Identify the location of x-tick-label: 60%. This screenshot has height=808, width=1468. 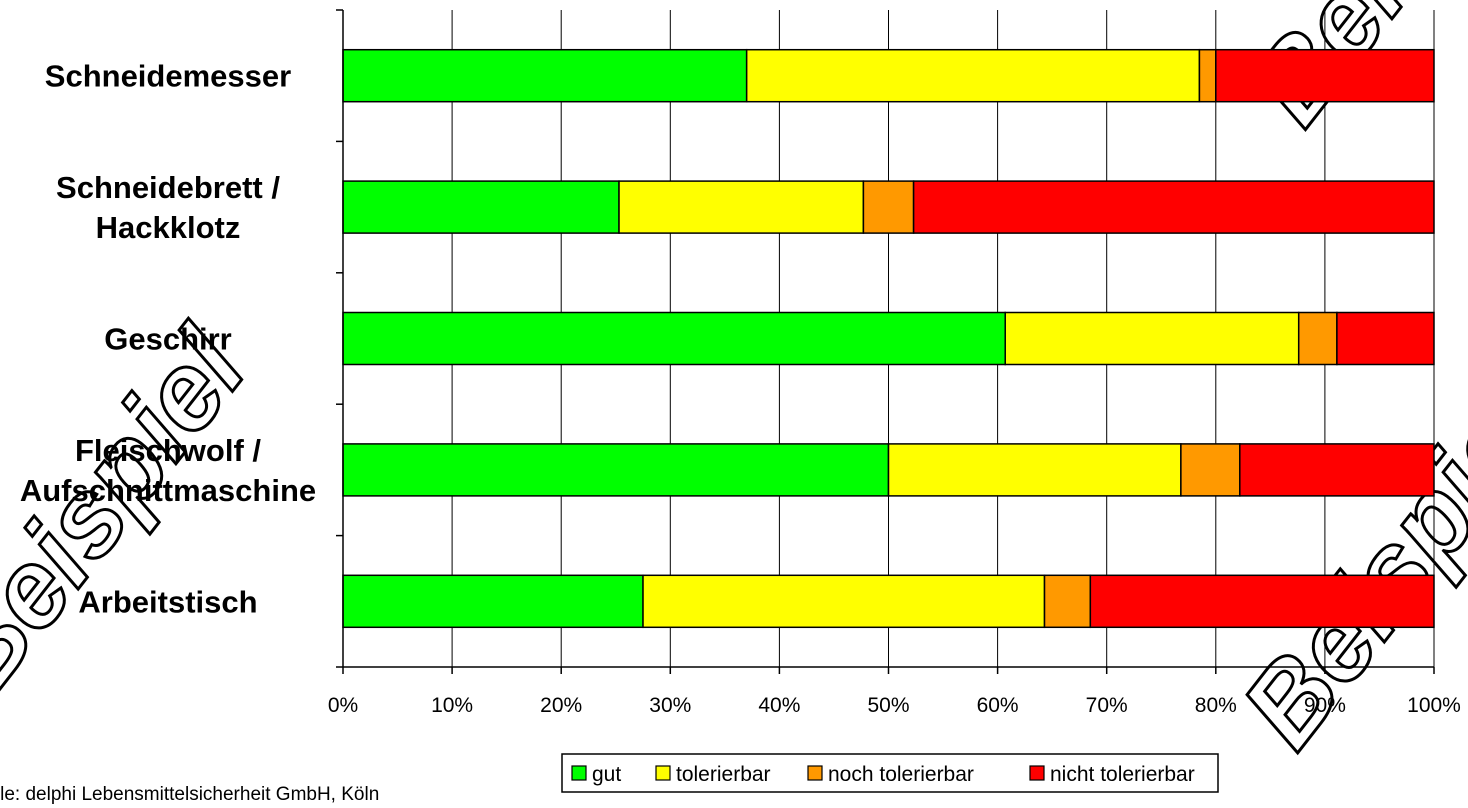
(998, 705).